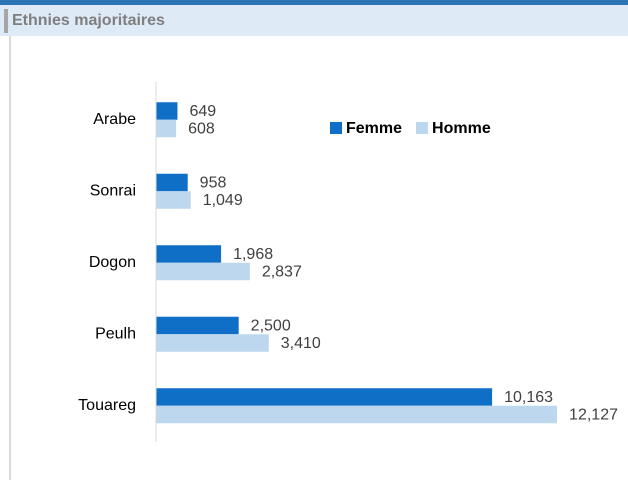  I want to click on value-label: 12,127, so click(593, 415).